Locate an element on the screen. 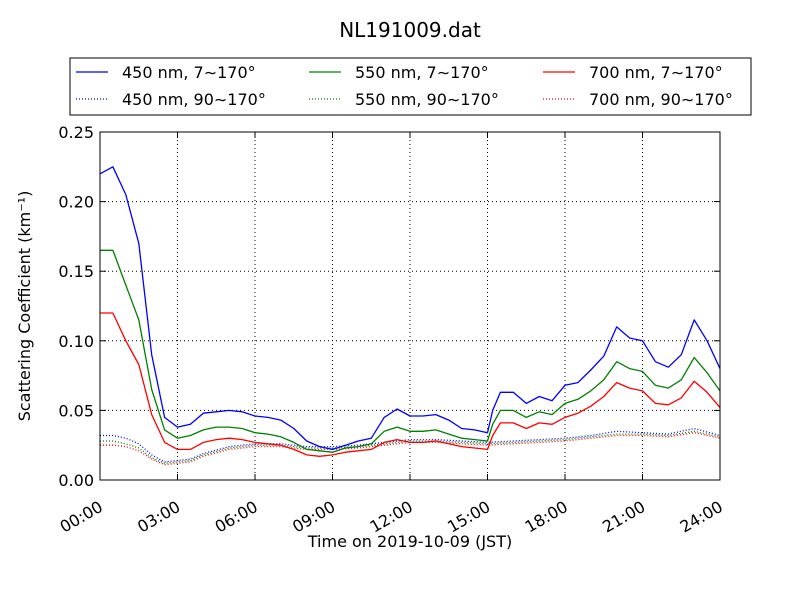  x-axis-label: Time on 2019-10-09 (JST) is located at coordinates (409, 541).